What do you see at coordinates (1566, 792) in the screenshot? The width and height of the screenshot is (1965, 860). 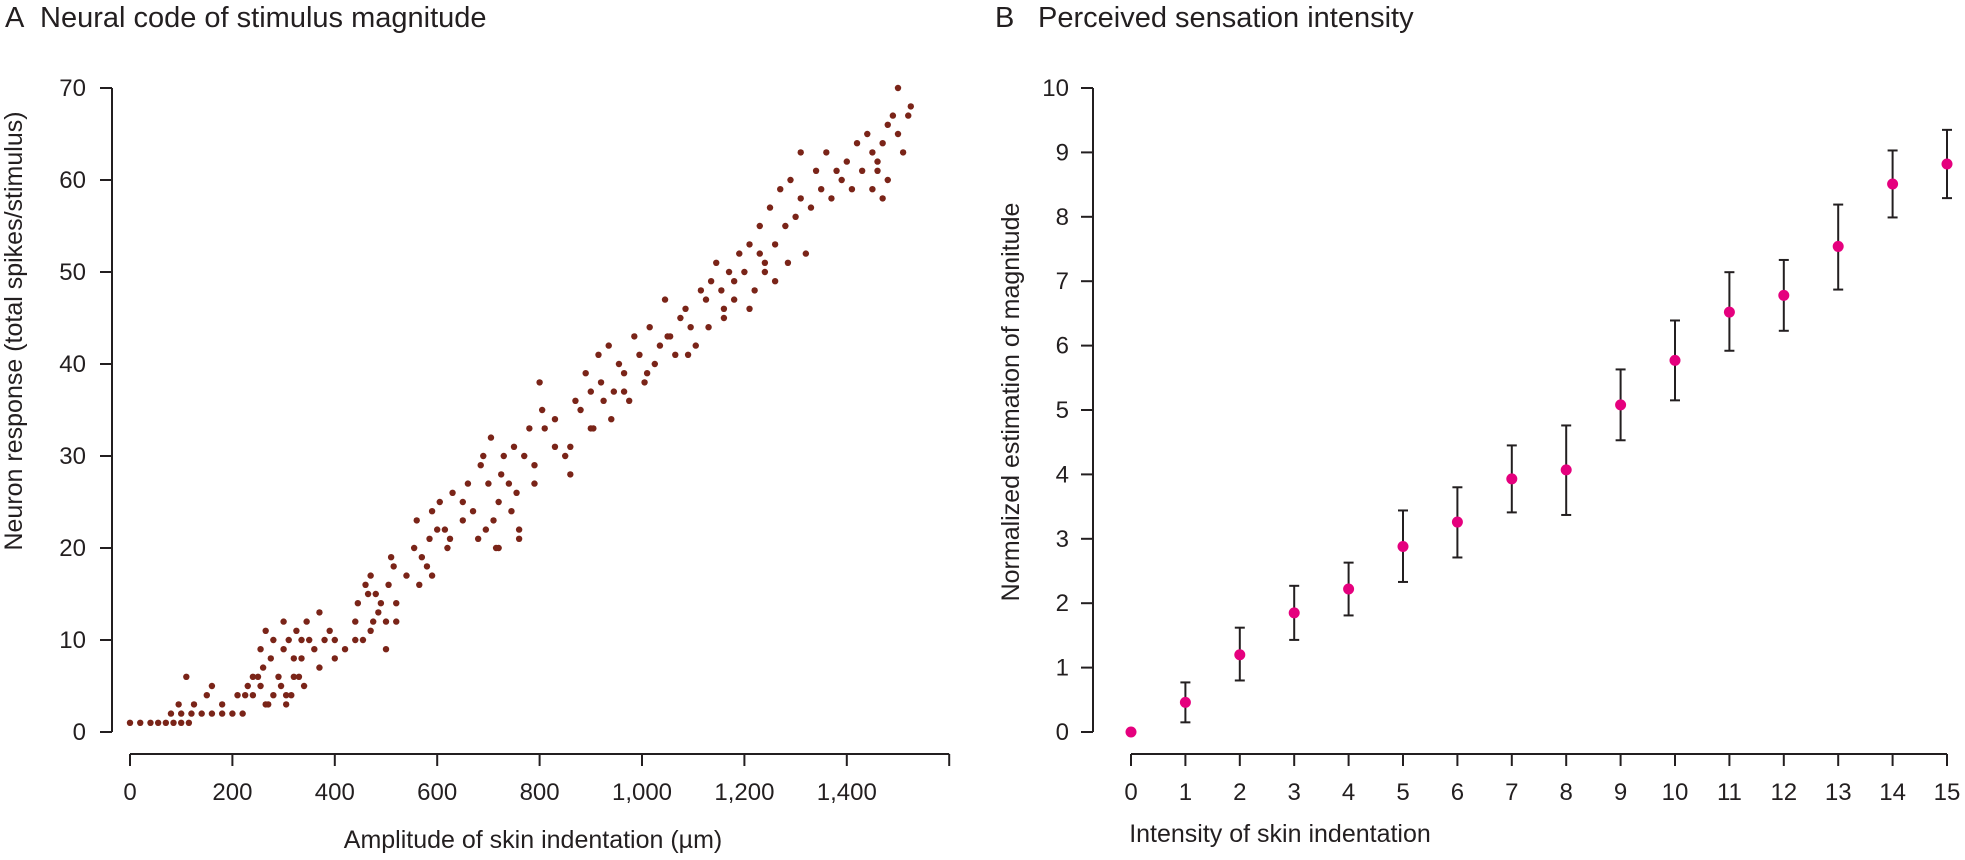 I see `panel-b-x-tick-label: 8` at bounding box center [1566, 792].